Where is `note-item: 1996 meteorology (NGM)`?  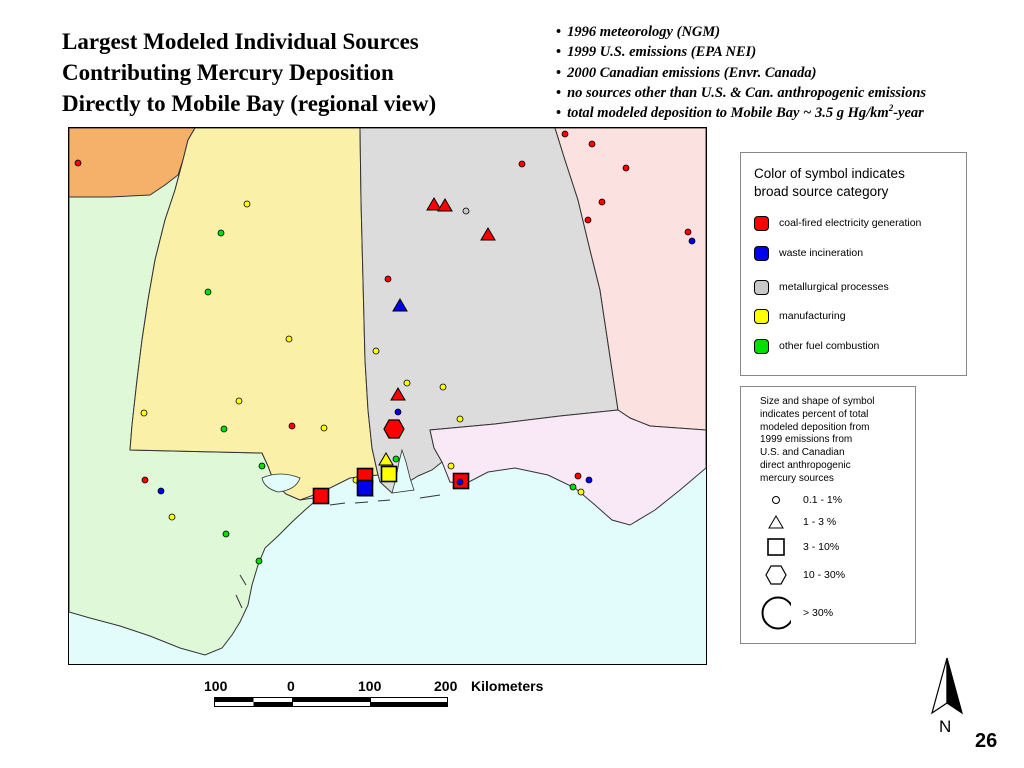 note-item: 1996 meteorology (NGM) is located at coordinates (786, 32).